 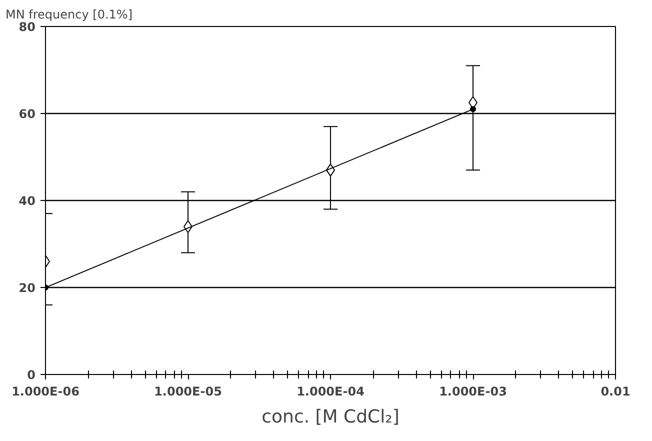 What do you see at coordinates (69, 15) in the screenshot?
I see `y-axis-title: MN frequency [0.1%]` at bounding box center [69, 15].